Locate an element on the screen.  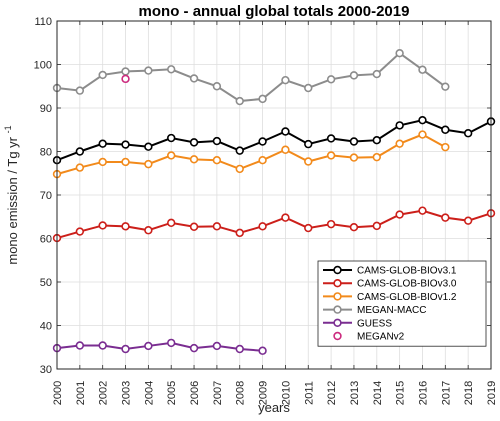
y-tick-label: 90 is located at coordinates (46, 109).